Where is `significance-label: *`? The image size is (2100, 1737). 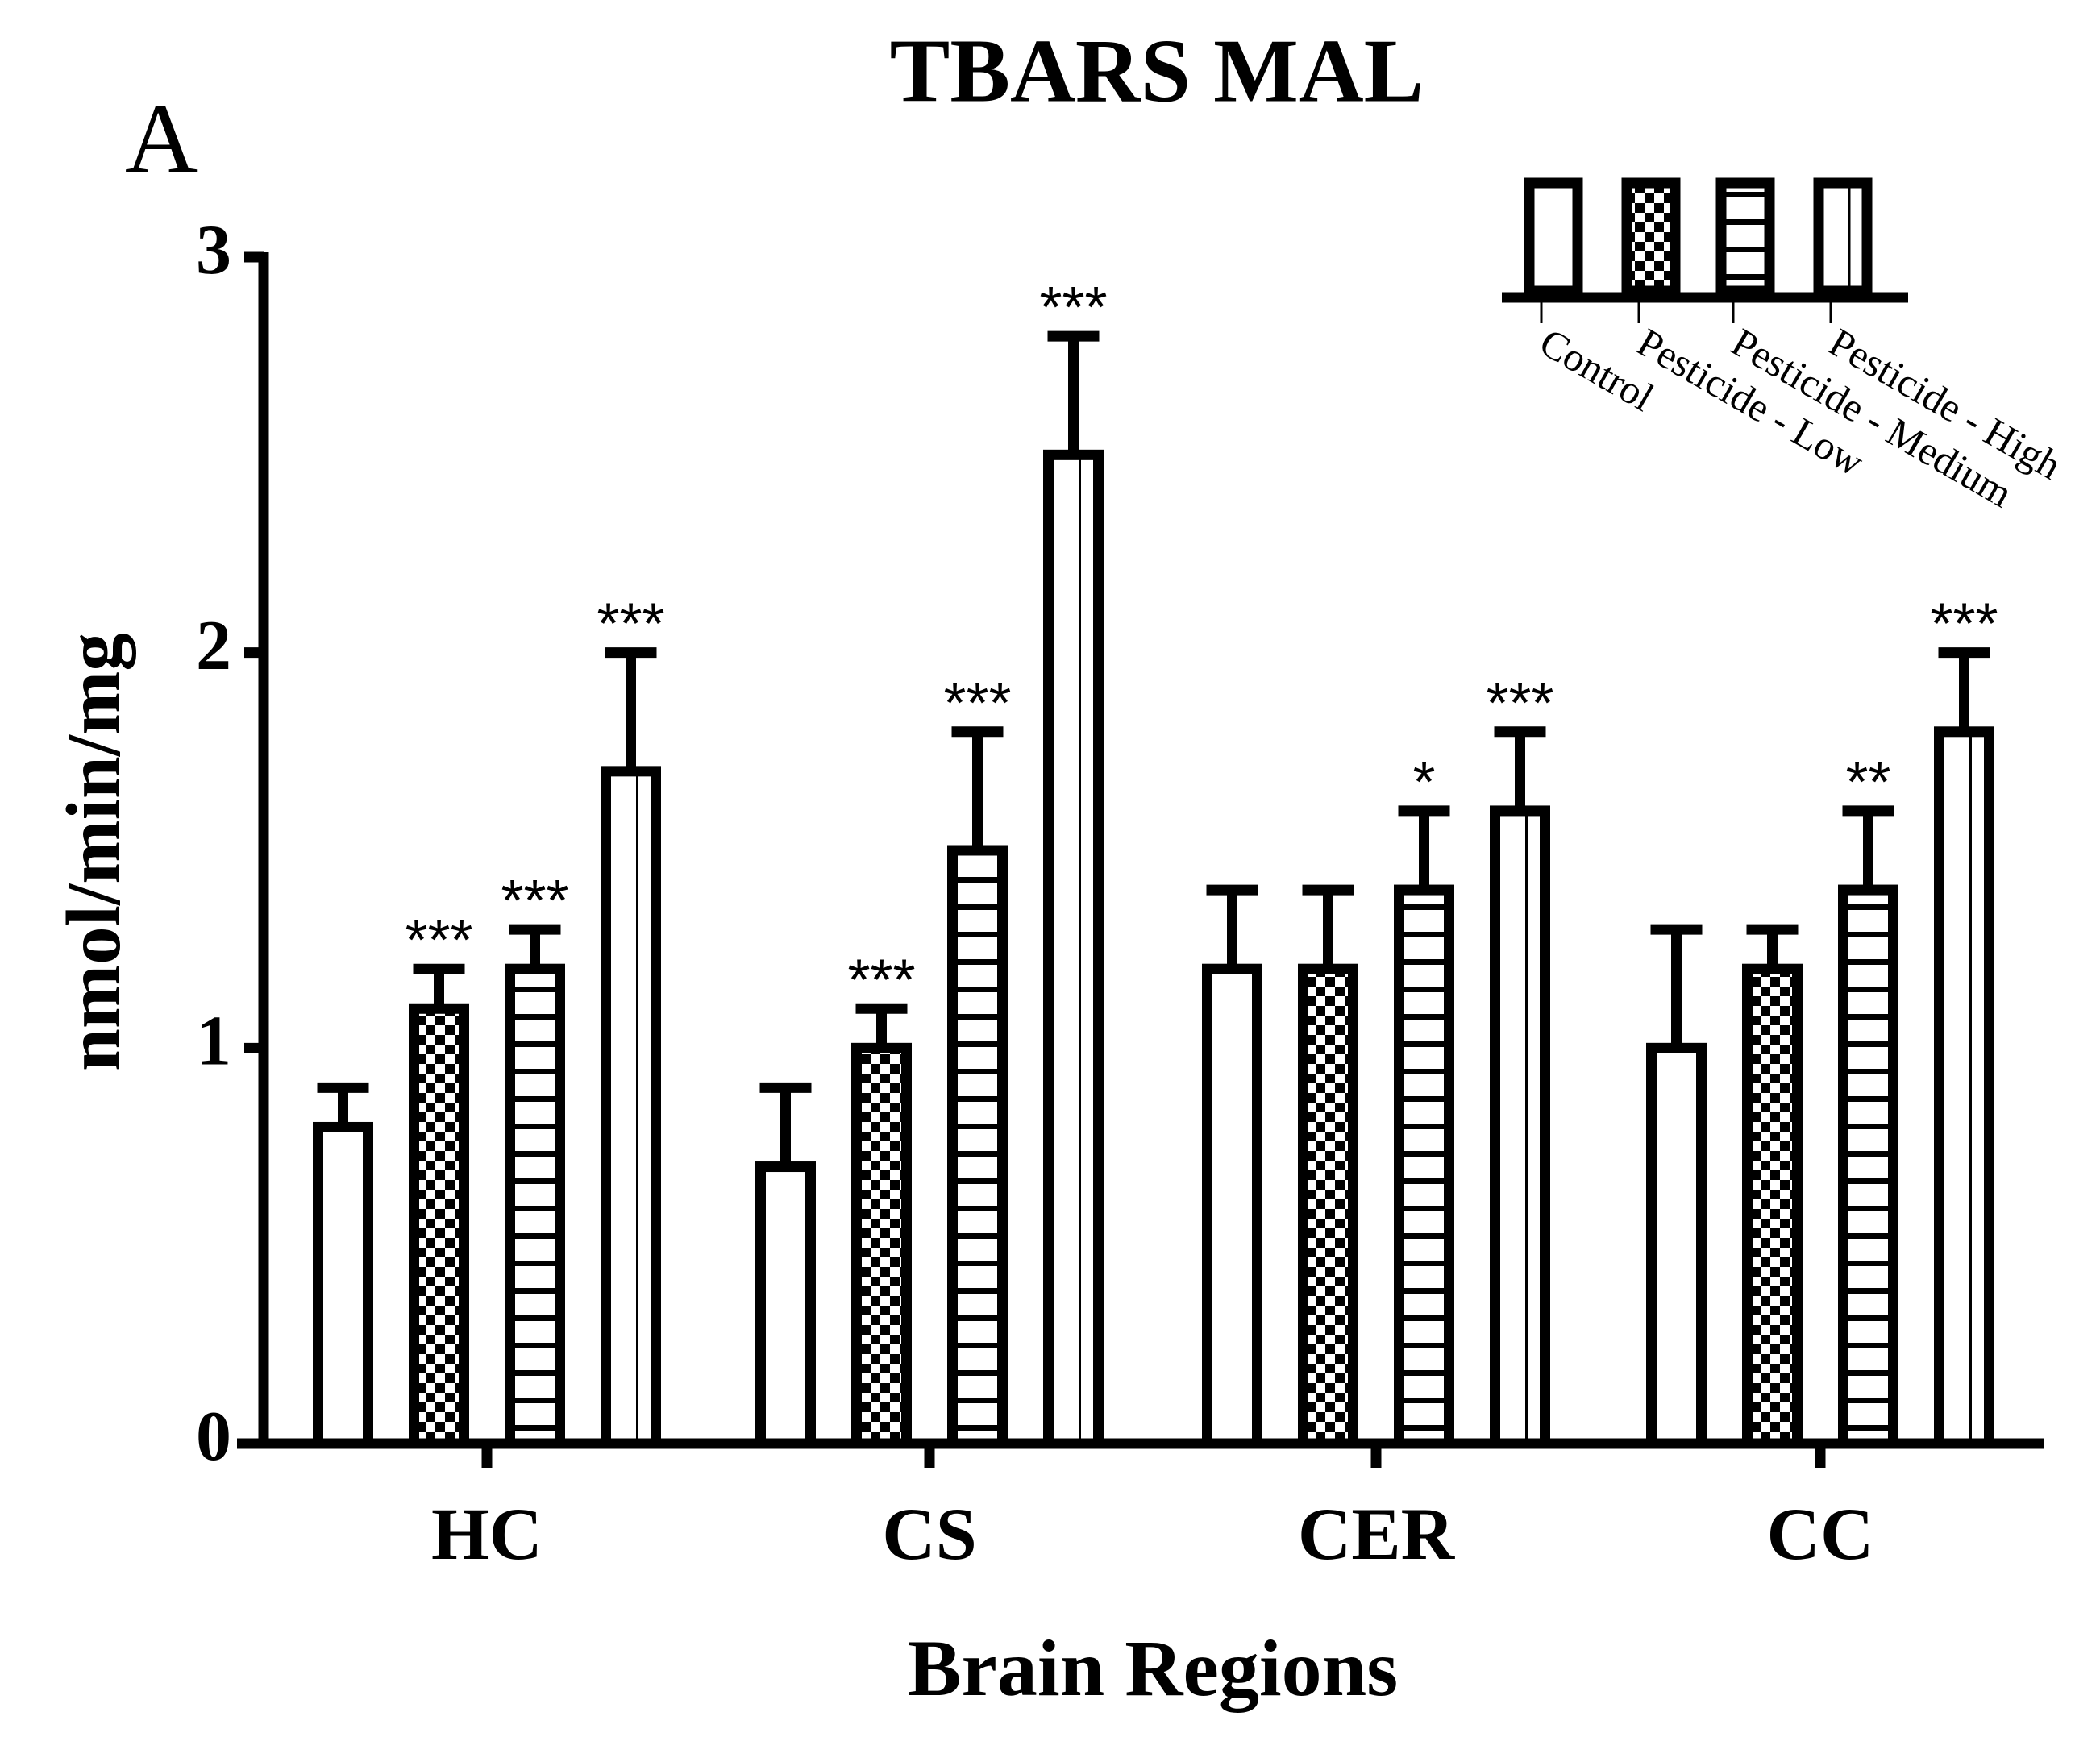 significance-label: * is located at coordinates (1423, 782).